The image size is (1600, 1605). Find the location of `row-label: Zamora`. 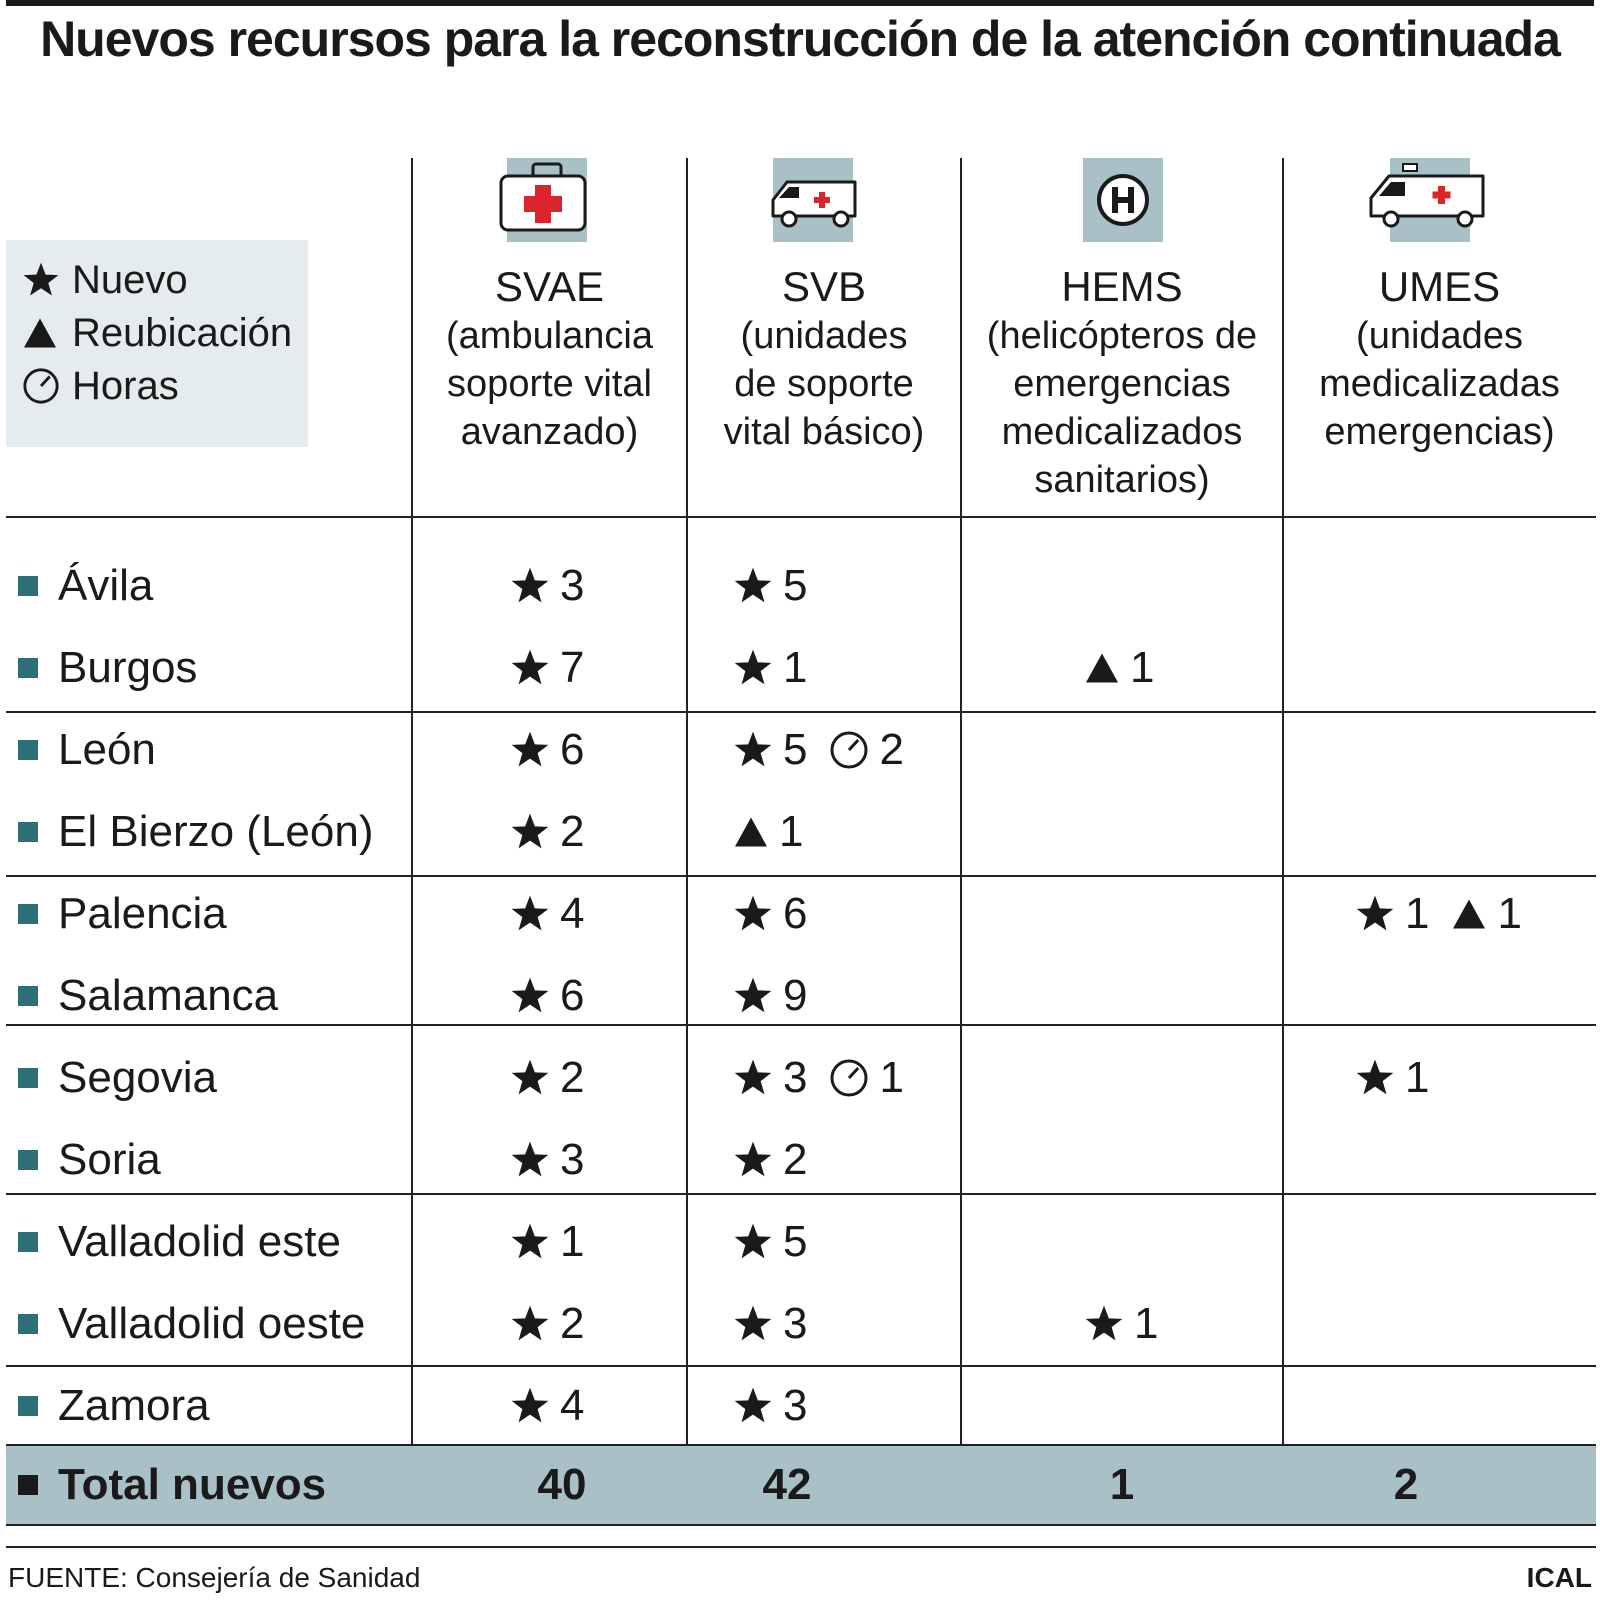

row-label: Zamora is located at coordinates (114, 1406).